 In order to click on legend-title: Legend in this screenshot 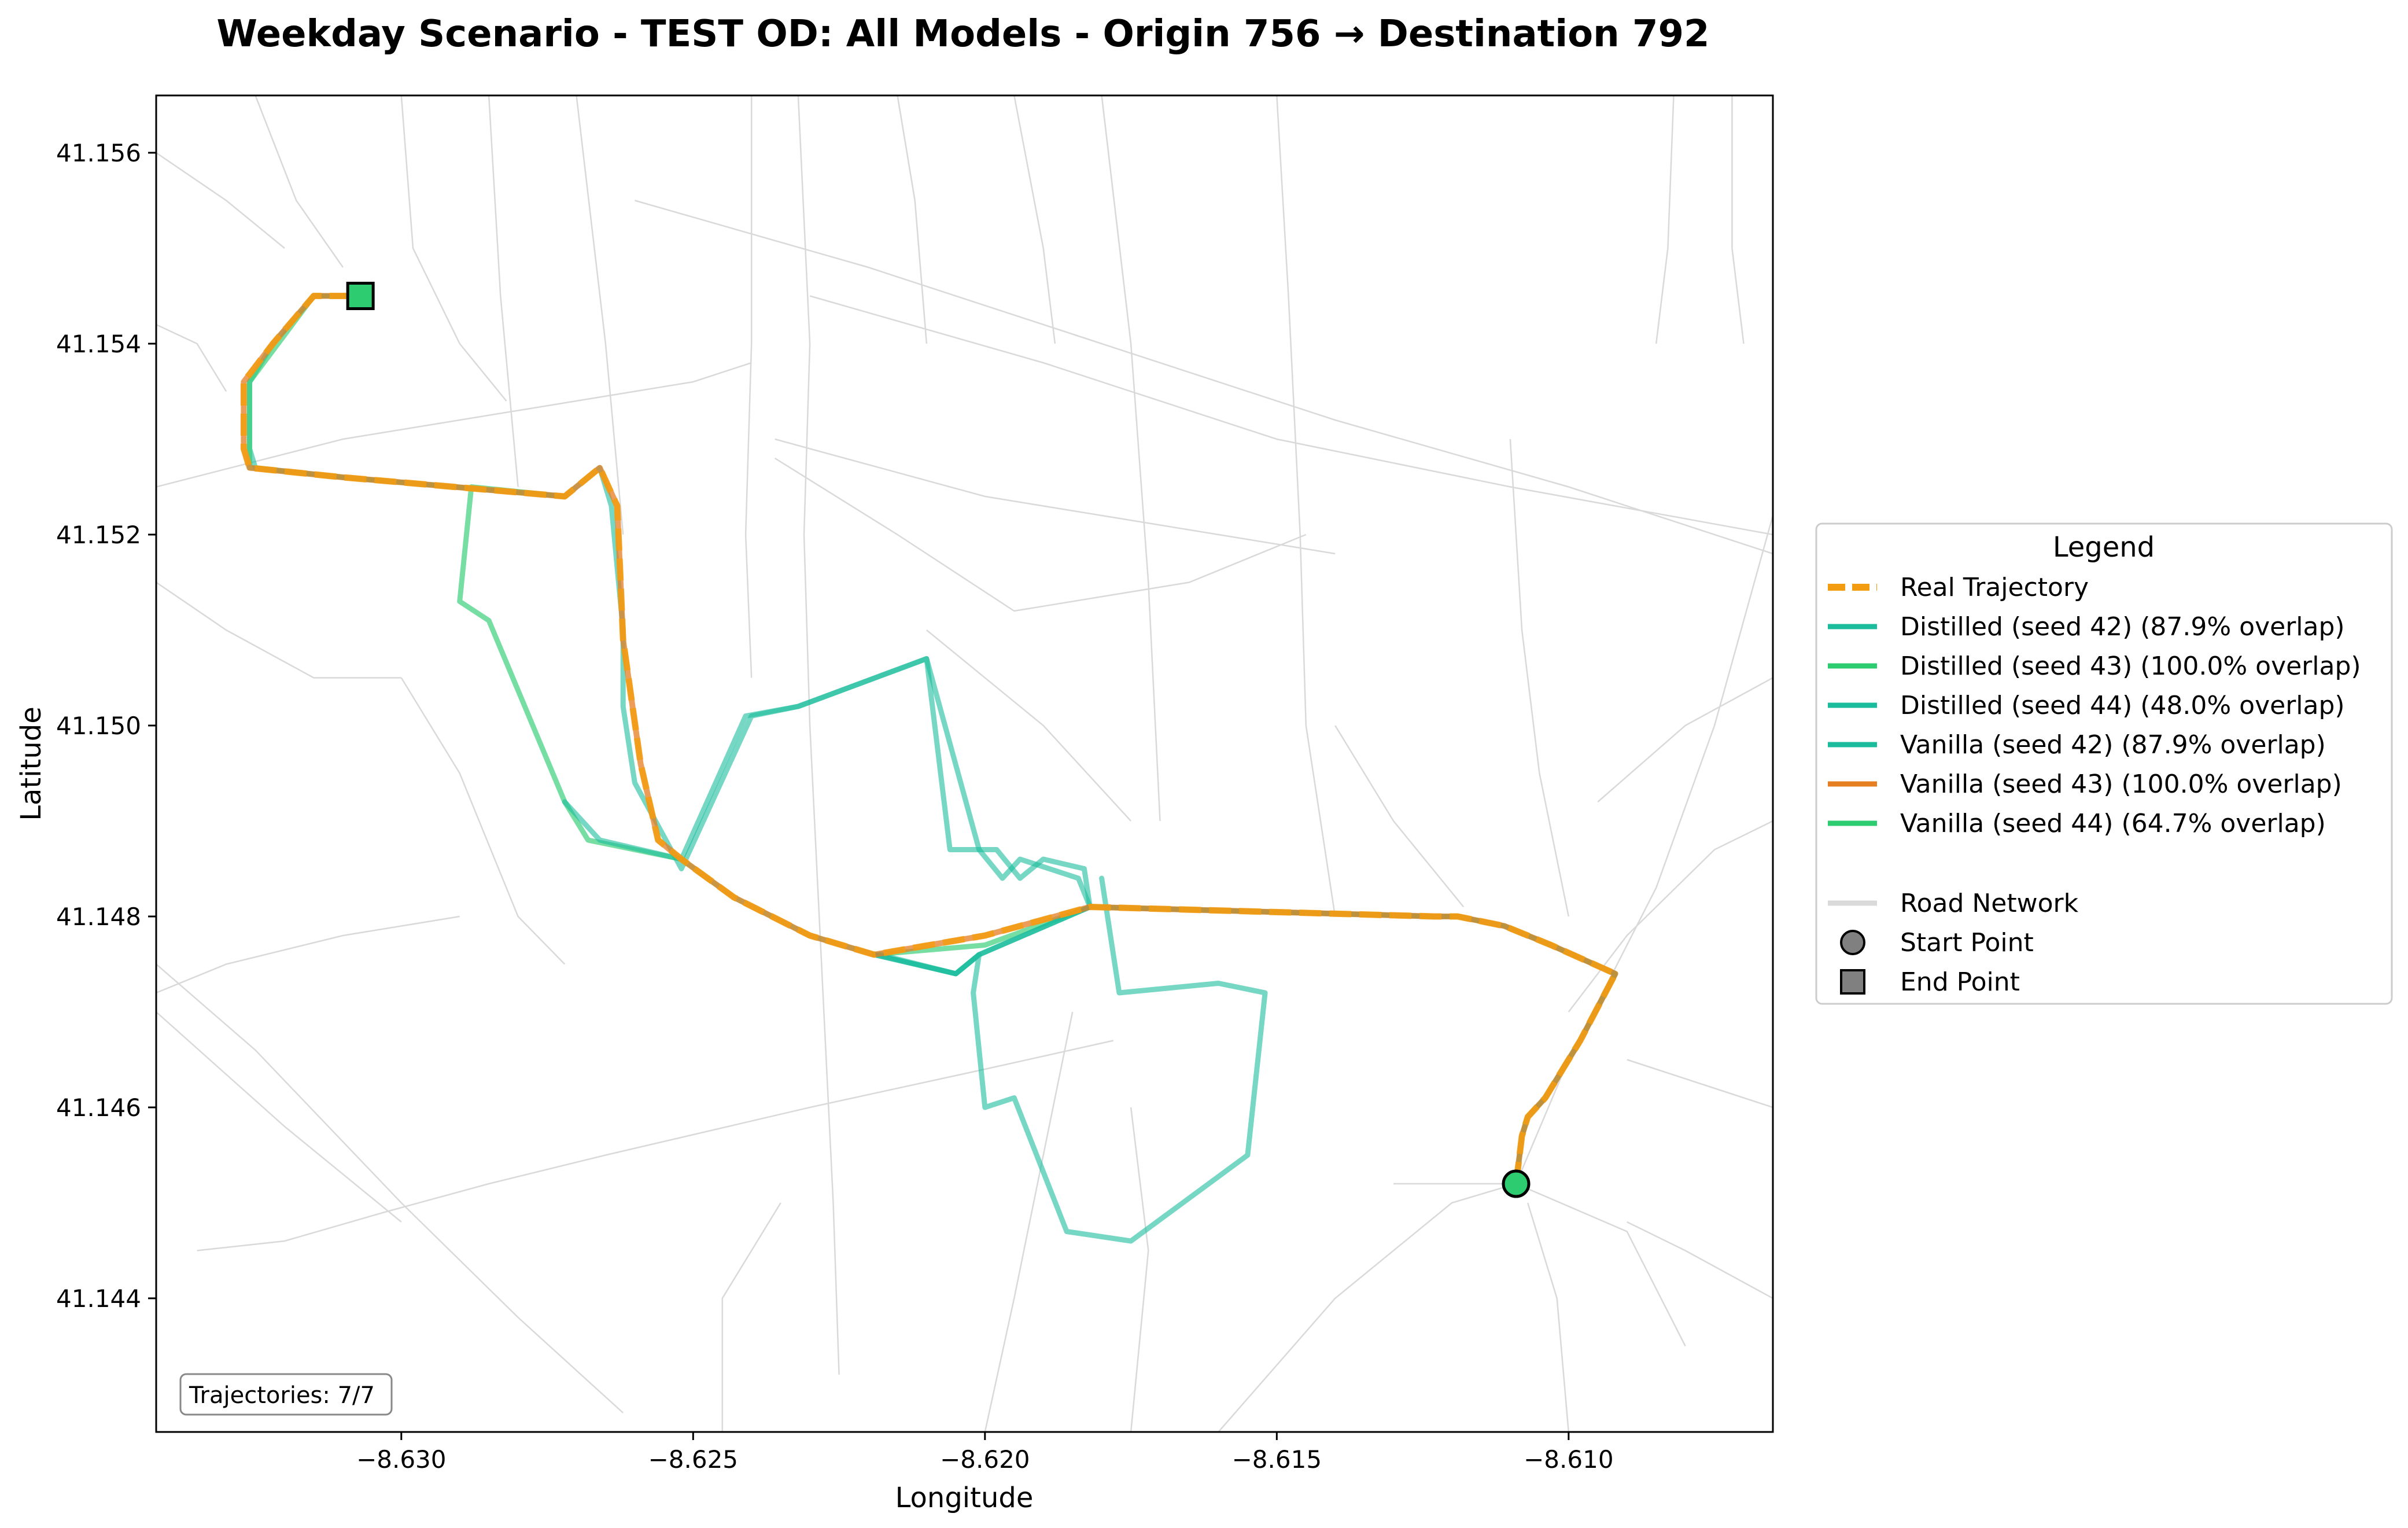, I will do `click(2104, 548)`.